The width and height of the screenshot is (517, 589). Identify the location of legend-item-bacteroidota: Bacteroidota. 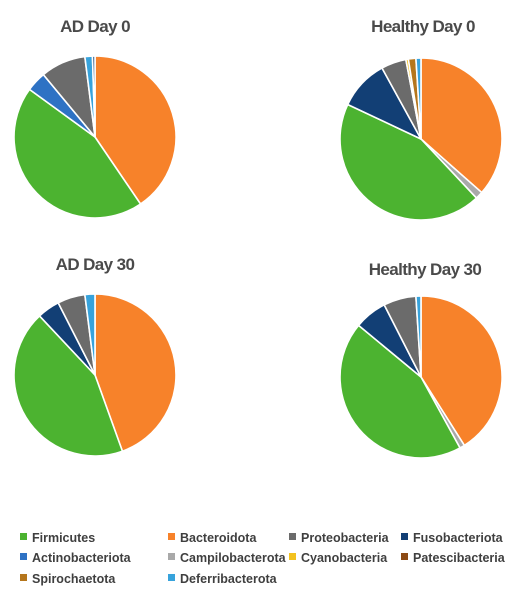
(212, 538).